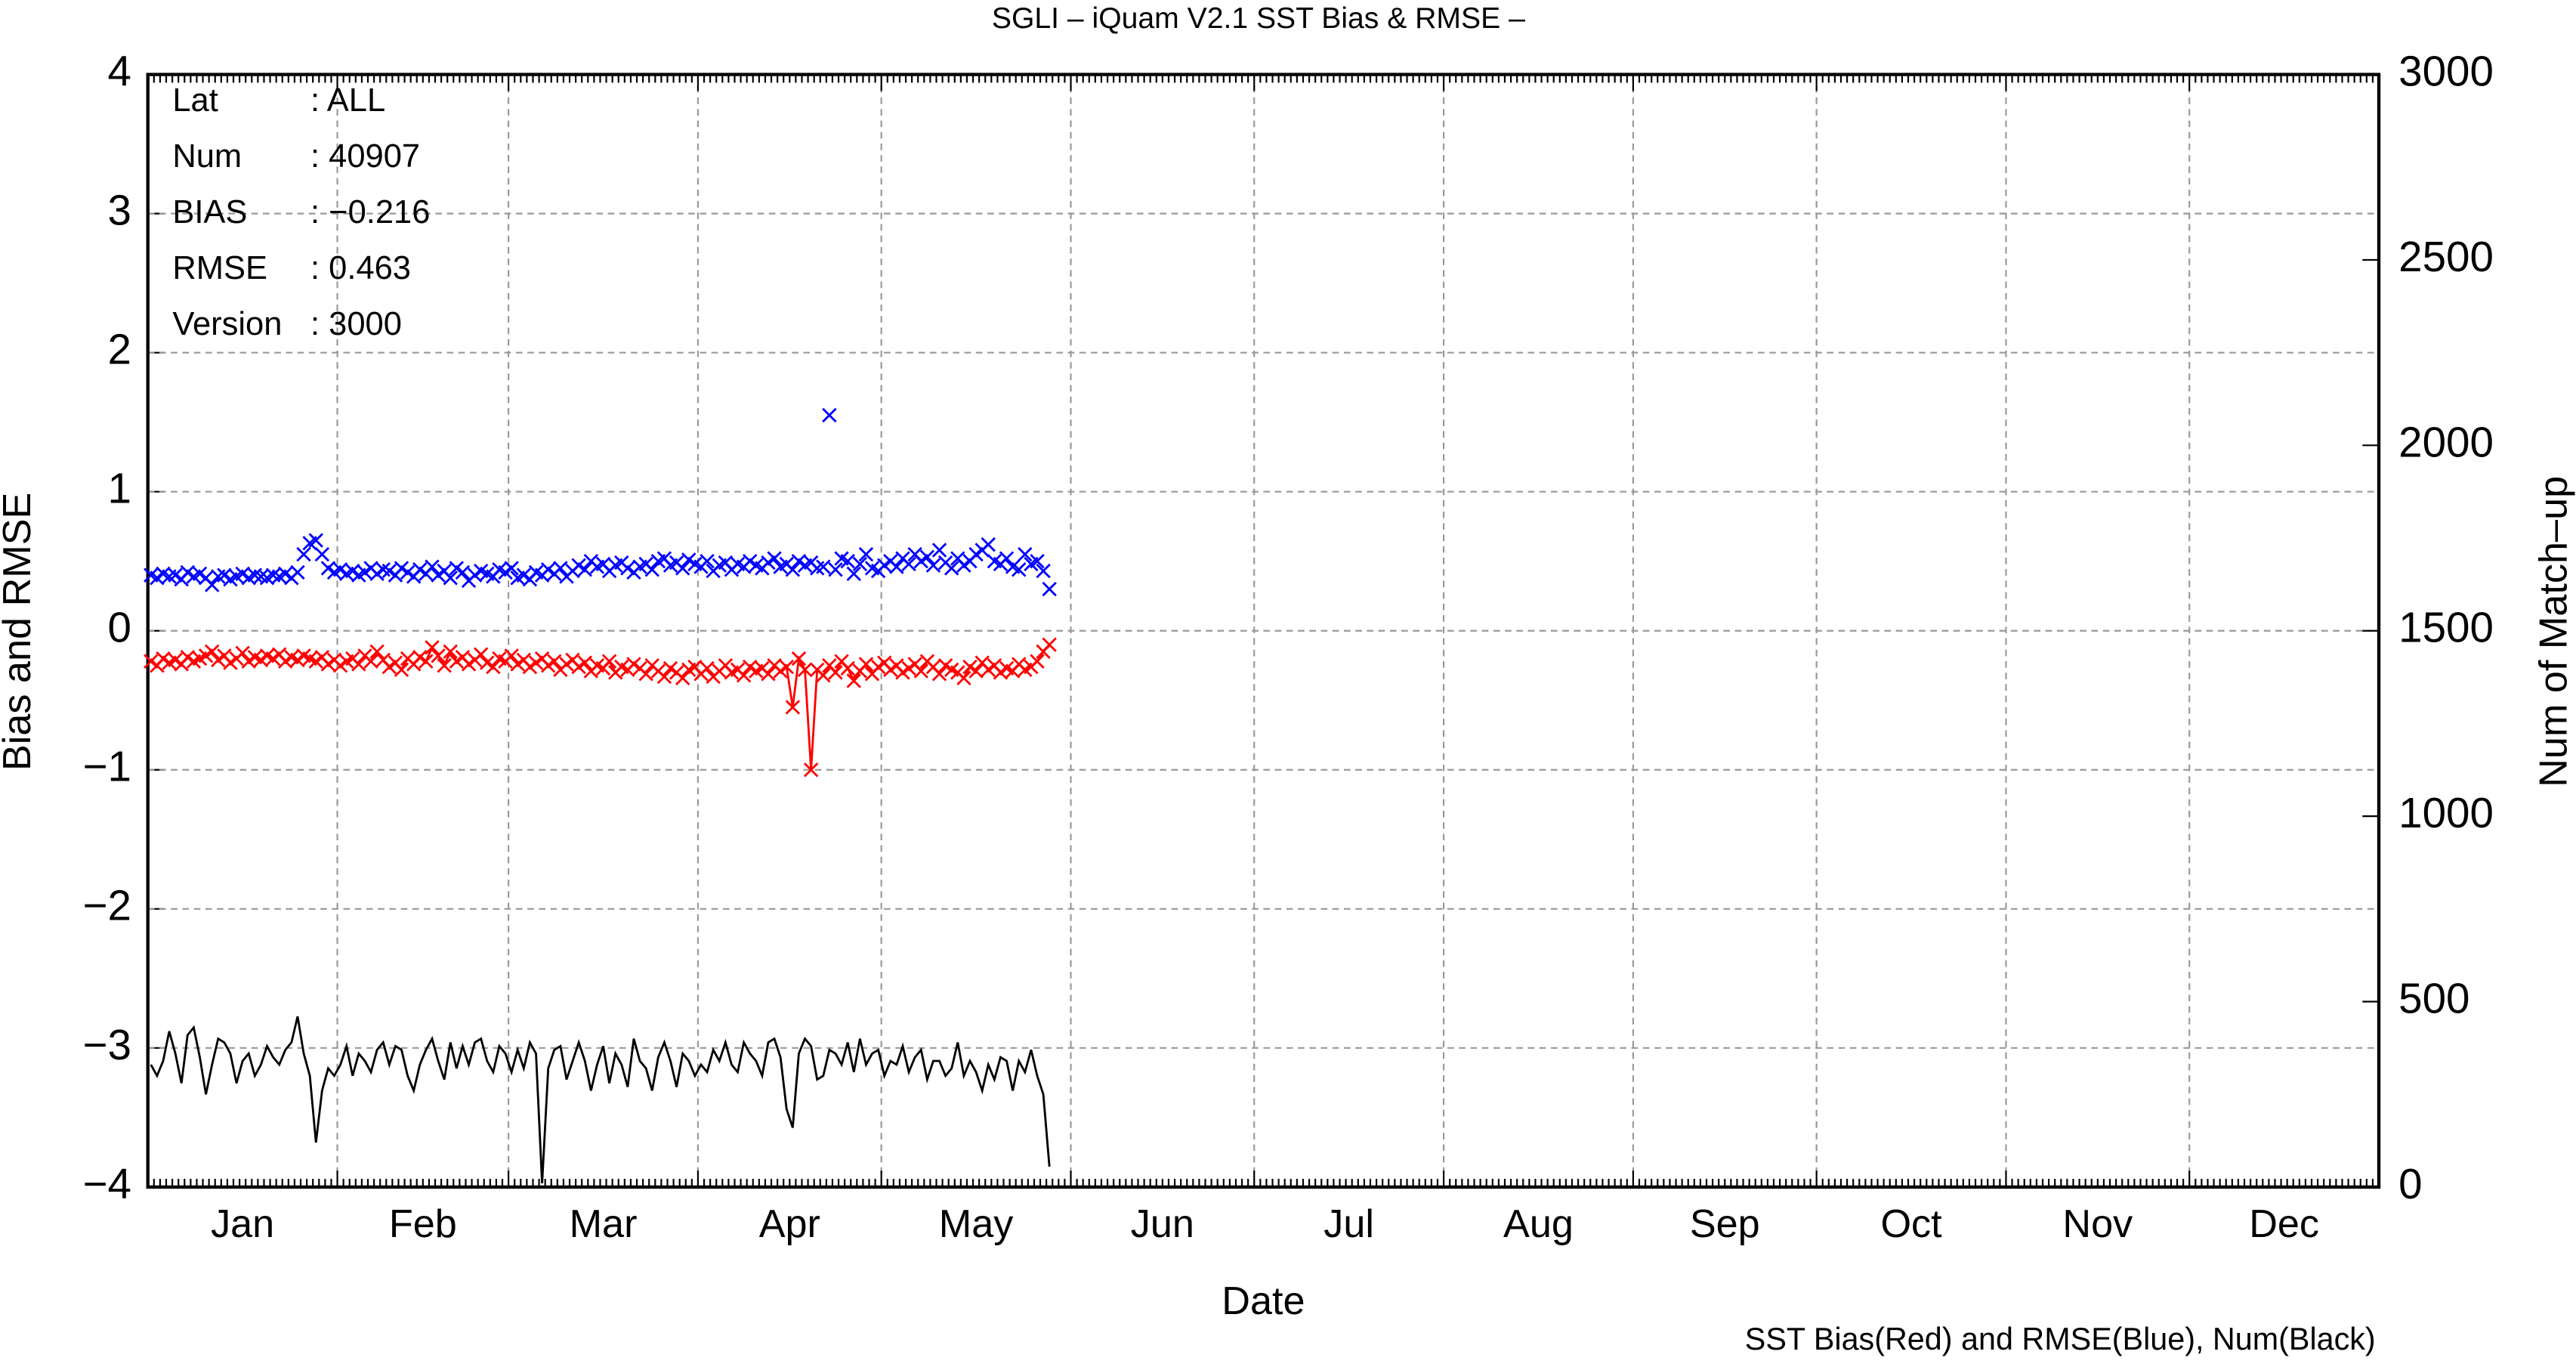  I want to click on stat-value: : 3000, so click(356, 324).